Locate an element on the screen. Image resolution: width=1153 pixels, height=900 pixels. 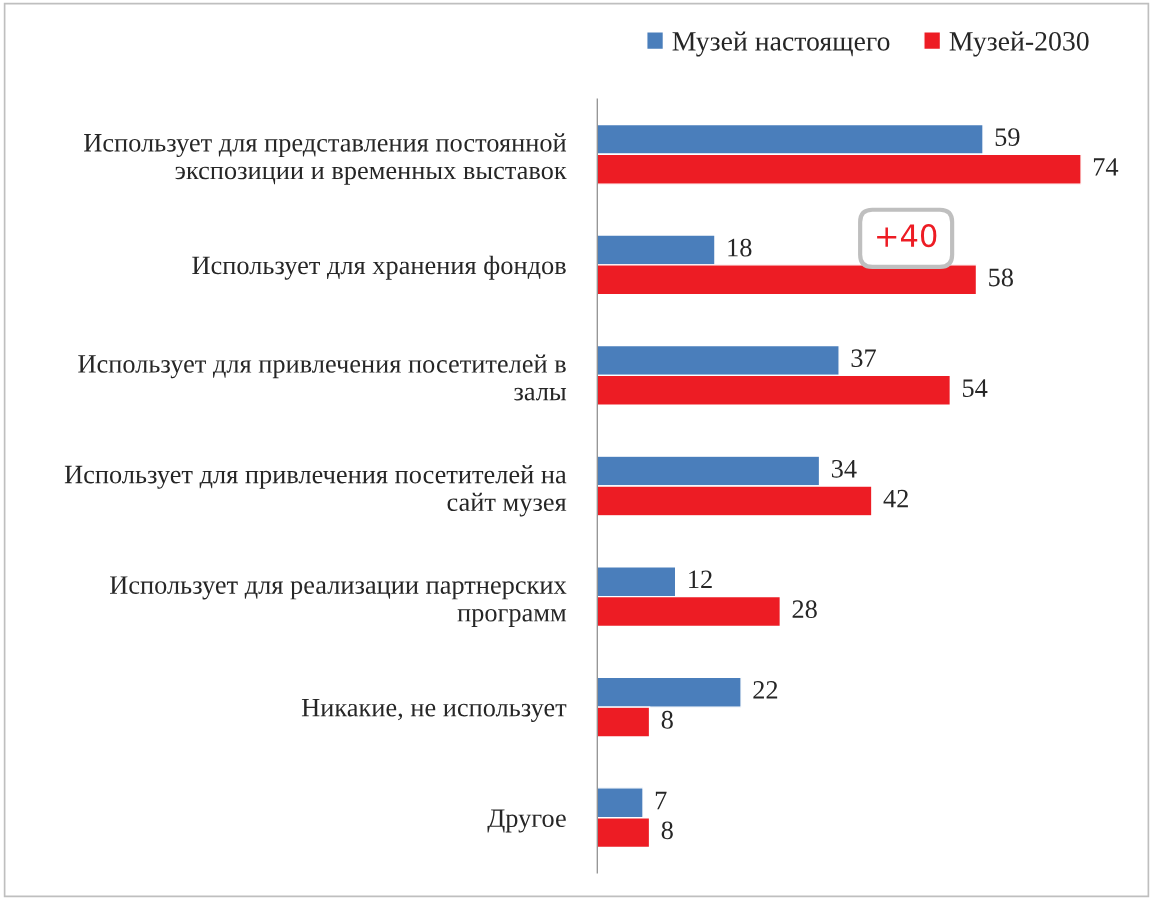
data-label: 54 is located at coordinates (975, 388).